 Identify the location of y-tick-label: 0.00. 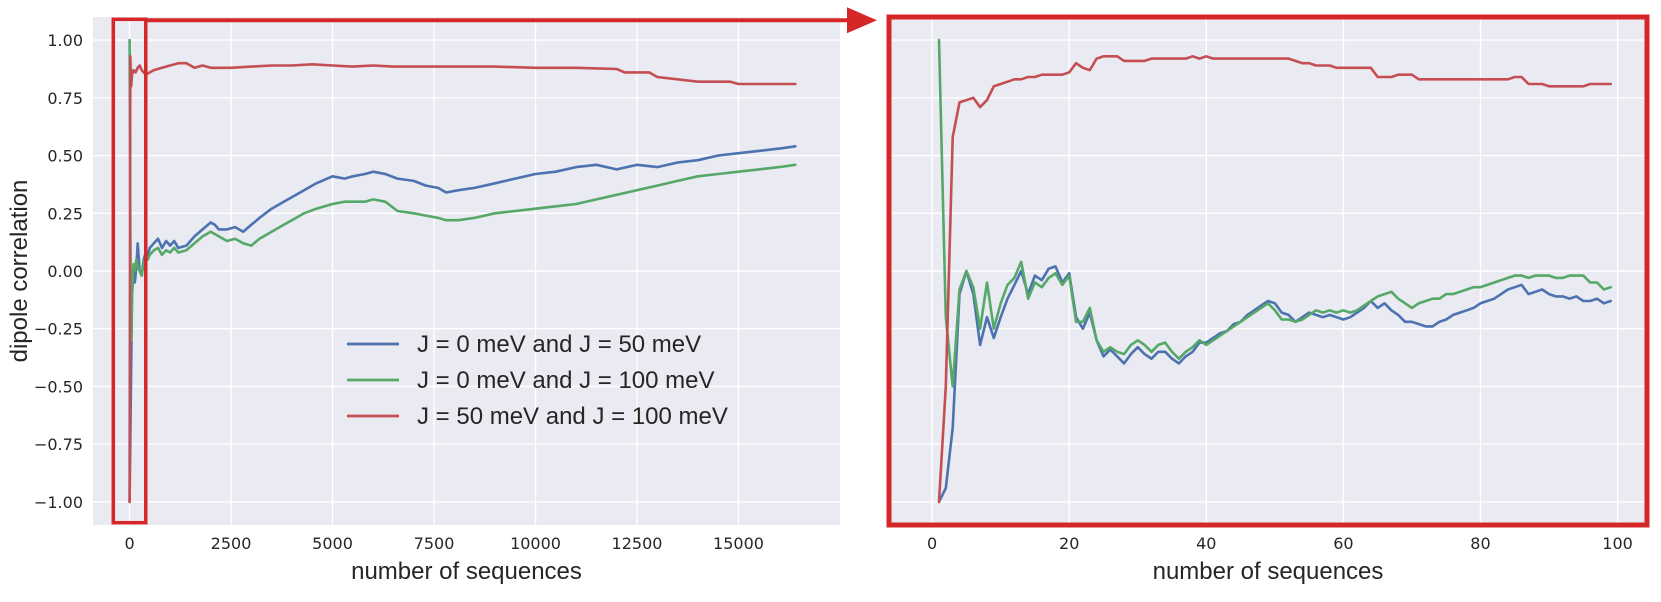
(65, 271).